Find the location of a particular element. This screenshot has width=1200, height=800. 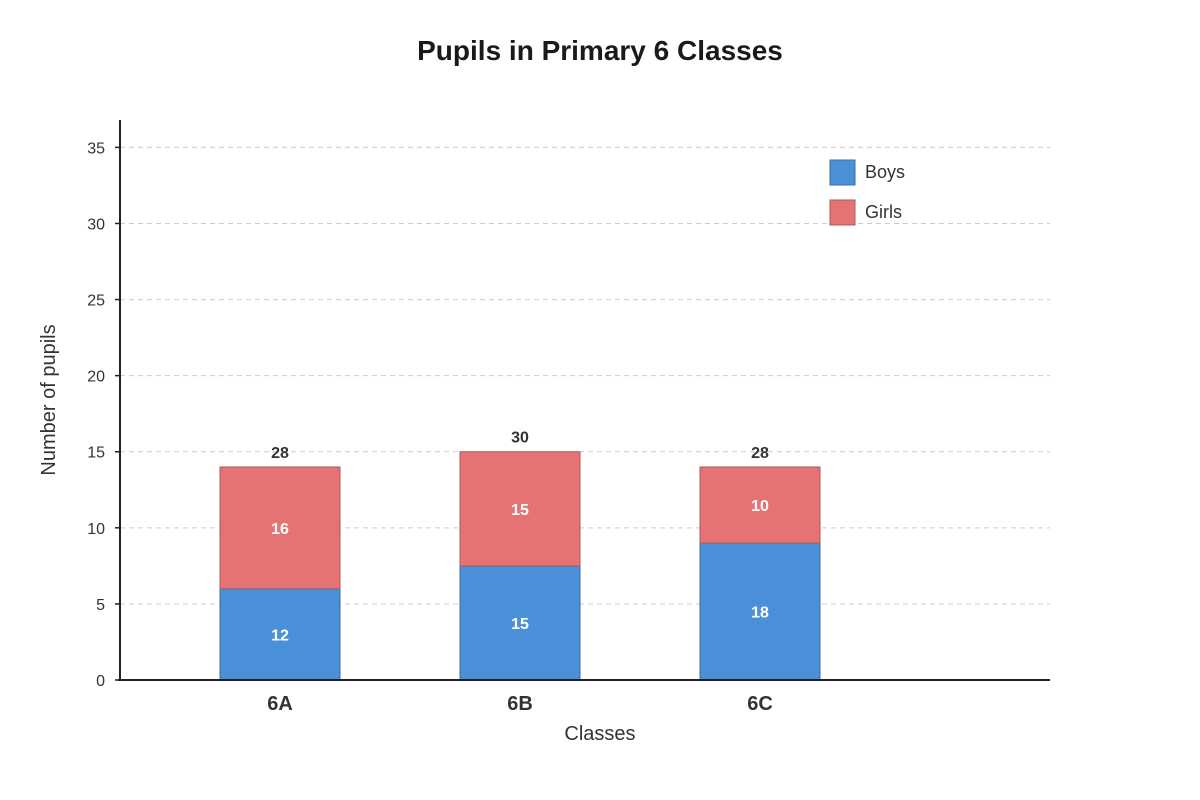

x-category-label: 6A is located at coordinates (280, 704).